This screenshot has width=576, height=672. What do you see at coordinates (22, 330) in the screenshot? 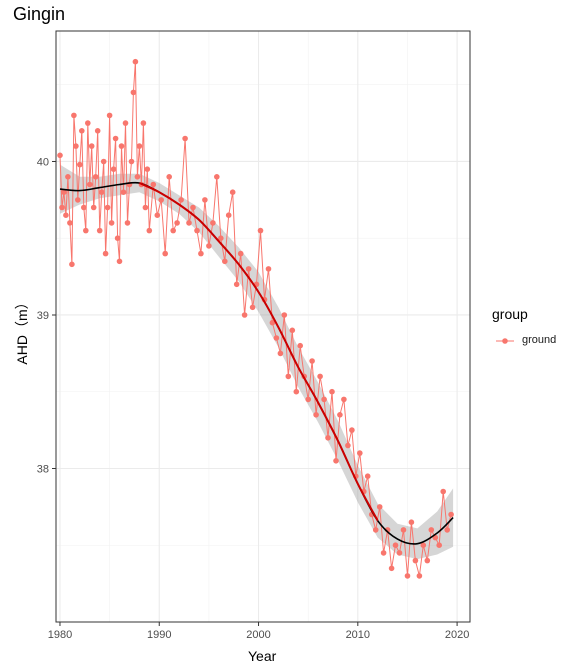
I see `y-axis-title: AHD（m）` at bounding box center [22, 330].